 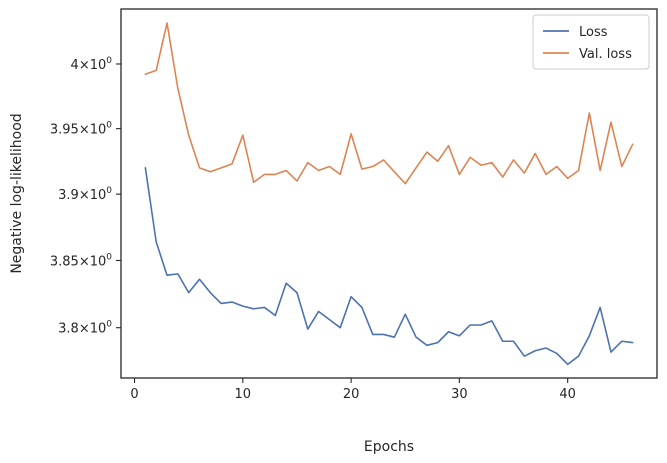 What do you see at coordinates (351, 394) in the screenshot?
I see `x-tick-label: 20` at bounding box center [351, 394].